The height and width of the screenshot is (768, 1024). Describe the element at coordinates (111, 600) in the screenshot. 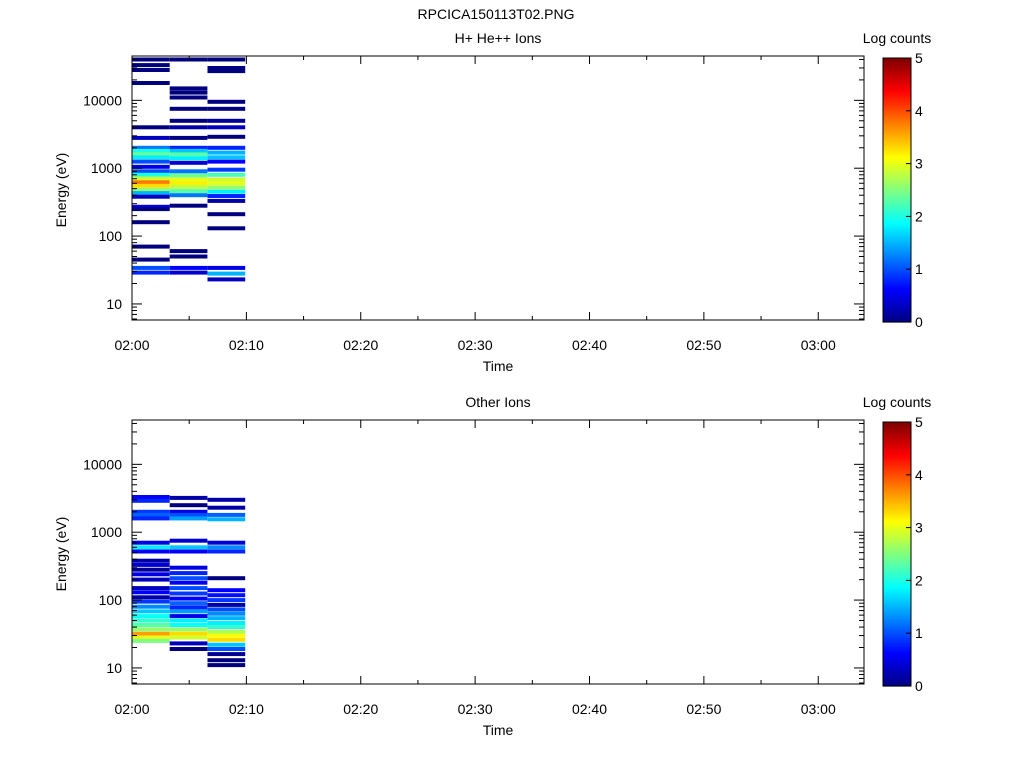

I see `y-tick-label: 100` at that location.